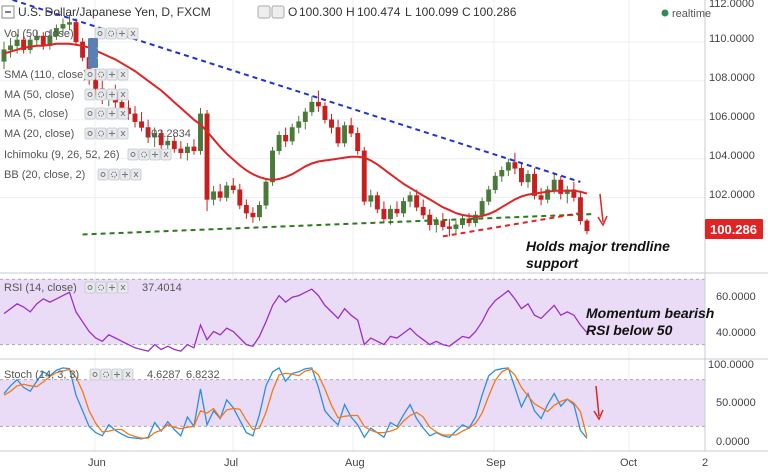  I want to click on stoch-down-arrow-icon, so click(597, 401).